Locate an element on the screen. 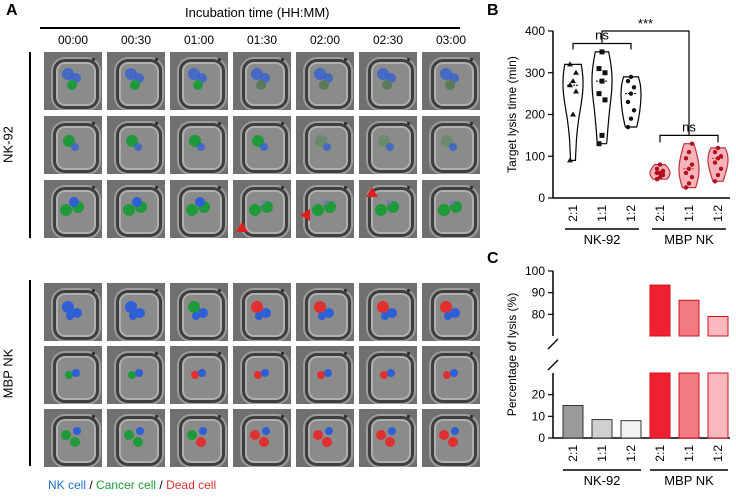  bar-upper-segment is located at coordinates (718, 326).